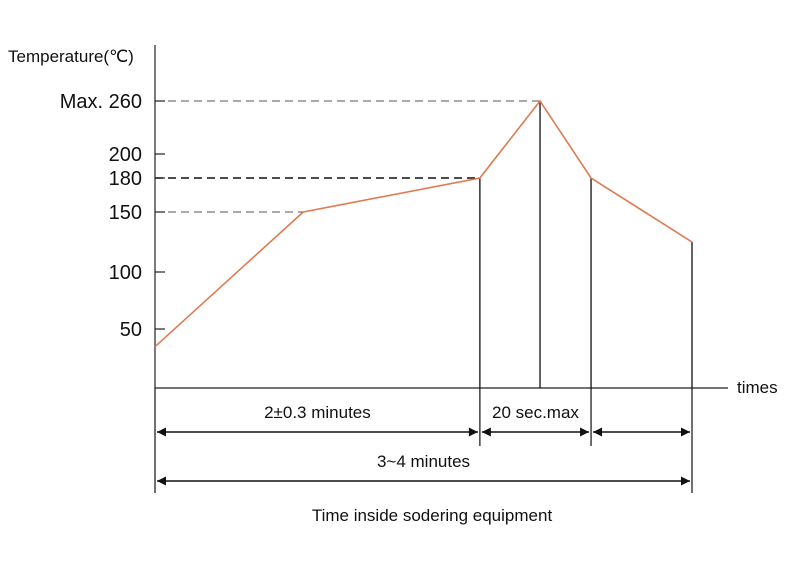  Describe the element at coordinates (71, 56) in the screenshot. I see `y-axis-title: Temperature(℃)` at that location.